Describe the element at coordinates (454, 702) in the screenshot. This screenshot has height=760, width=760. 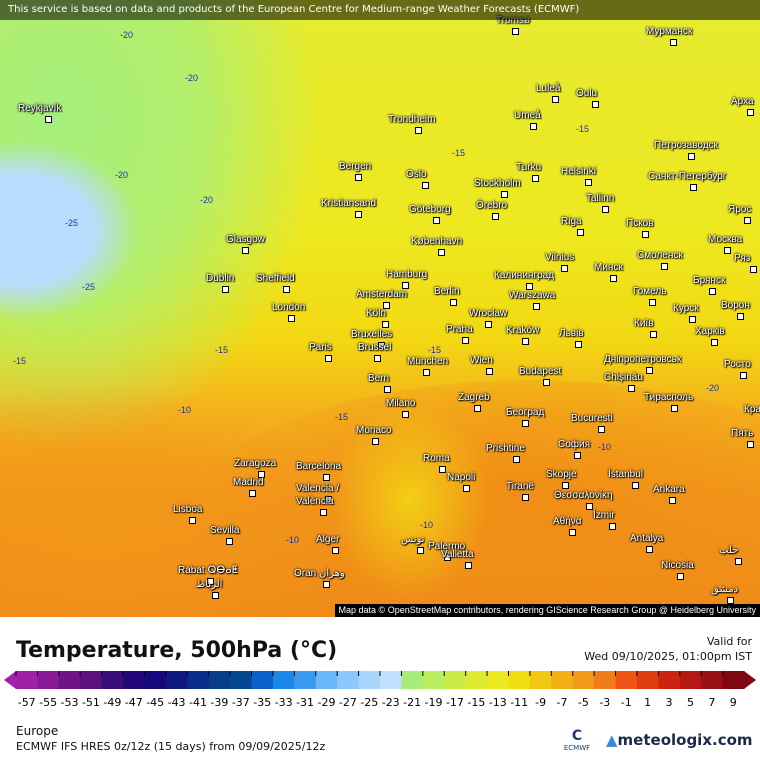
I see `legend-tick-label: -17` at that location.